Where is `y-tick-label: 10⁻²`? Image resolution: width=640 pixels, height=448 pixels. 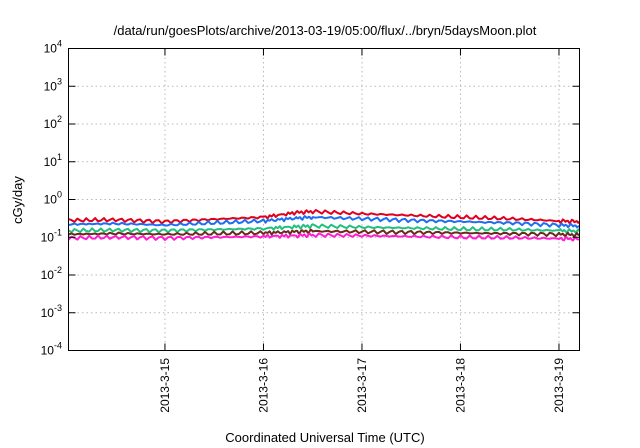
y-tick-label: 10⁻² is located at coordinates (51, 273).